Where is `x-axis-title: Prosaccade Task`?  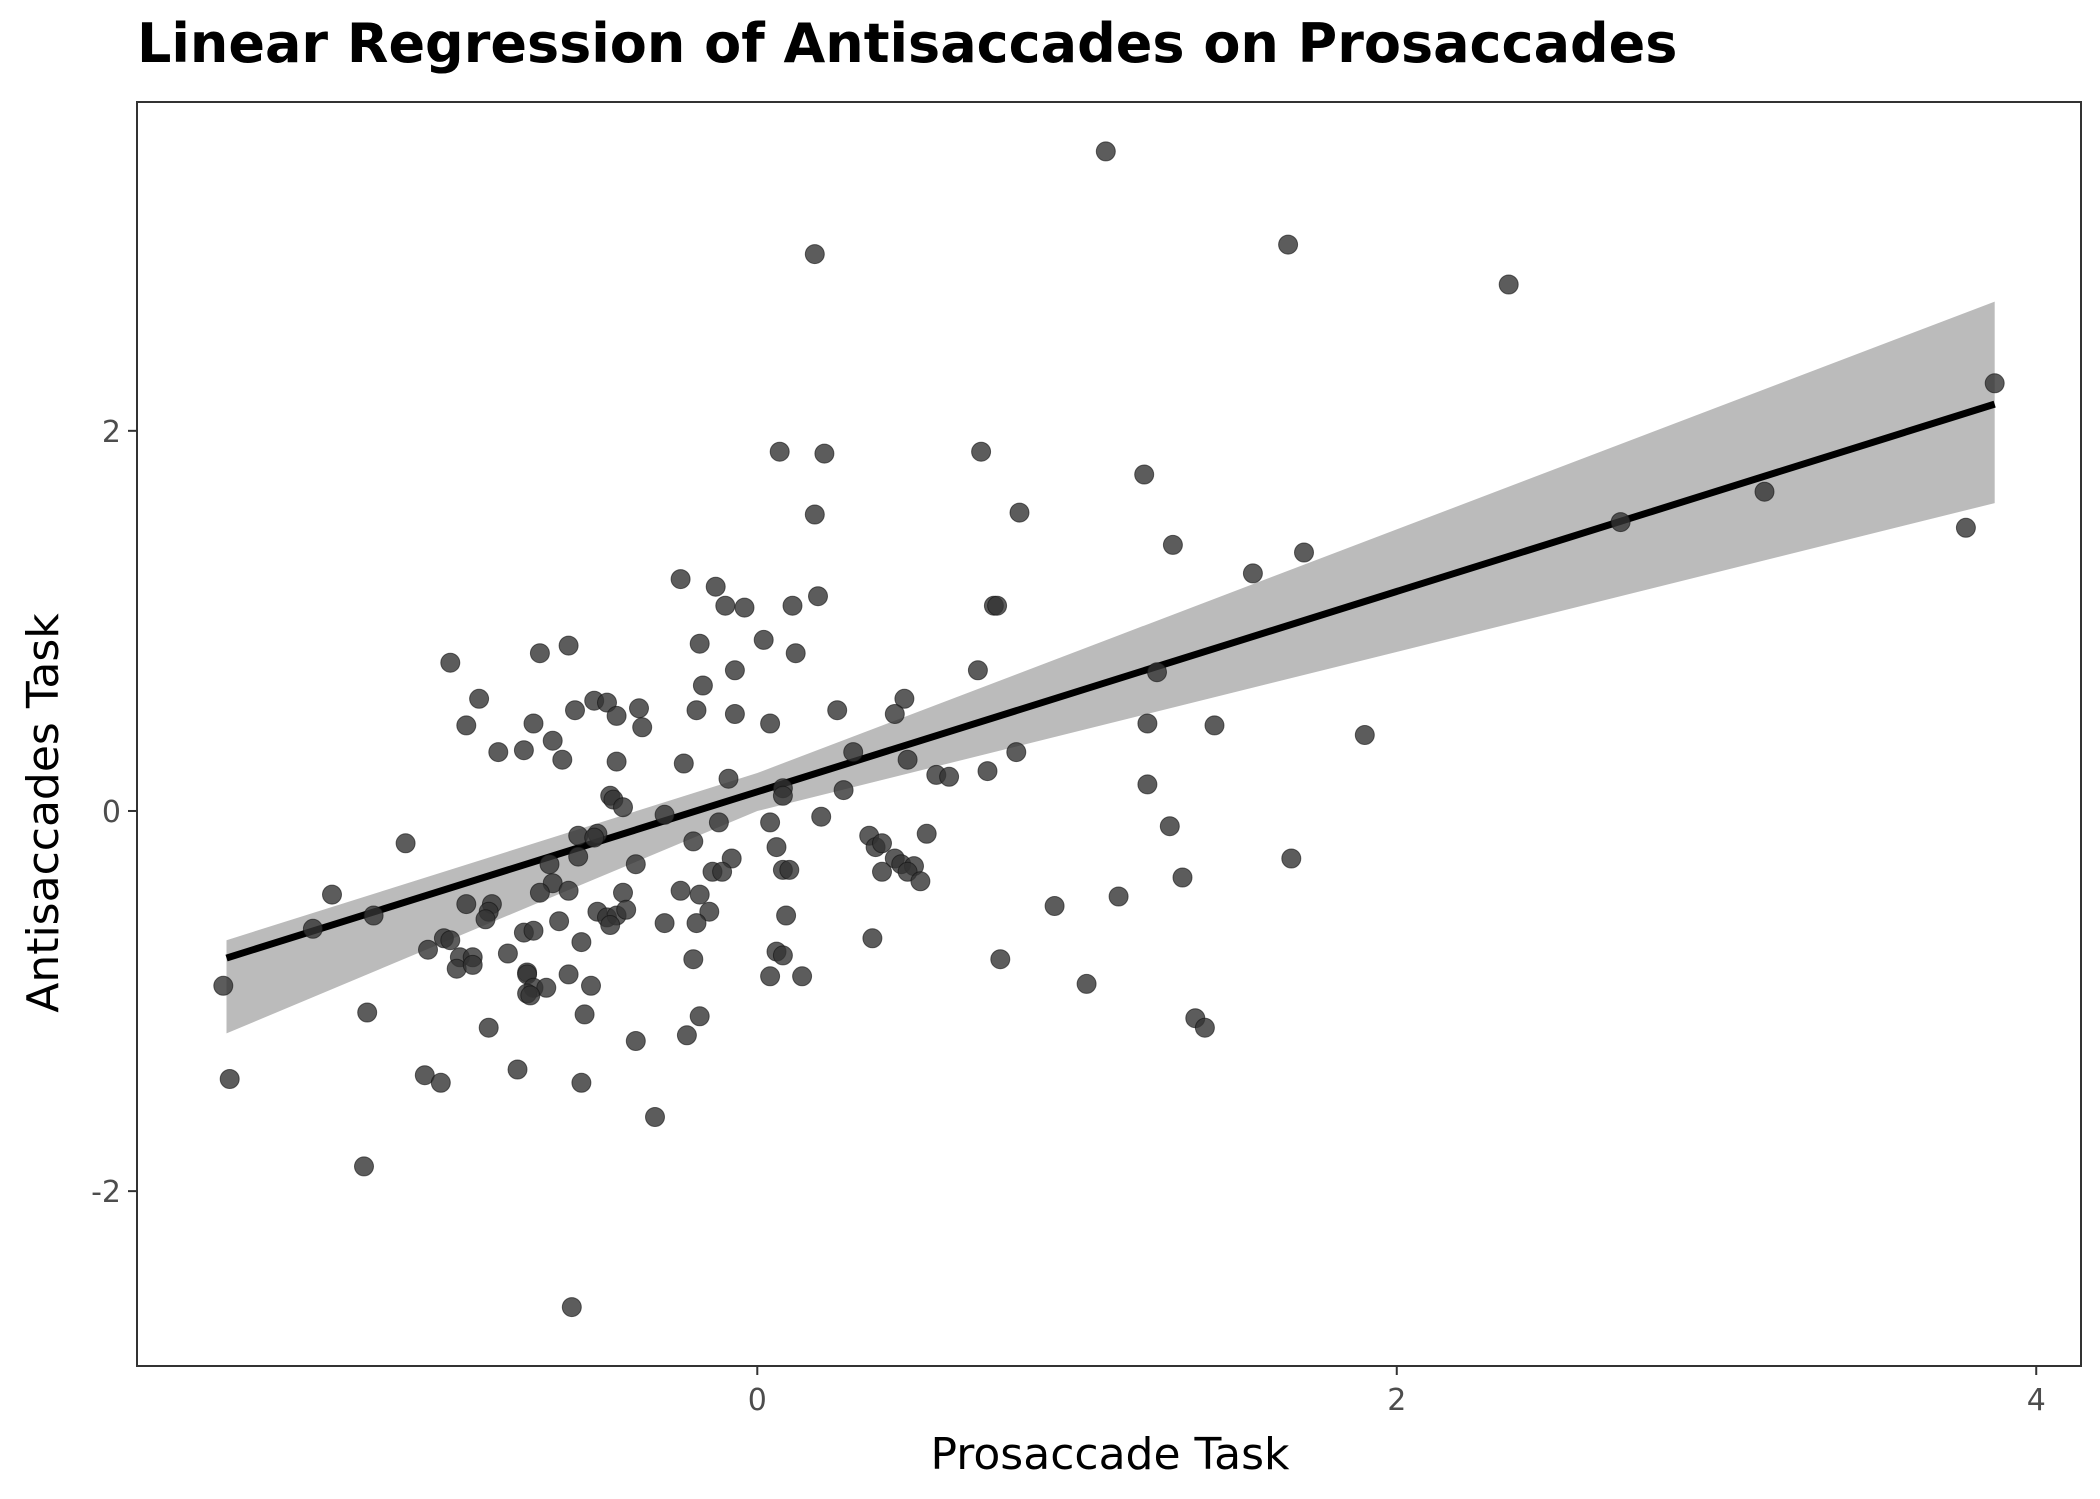 x-axis-title: Prosaccade Task is located at coordinates (1111, 1454).